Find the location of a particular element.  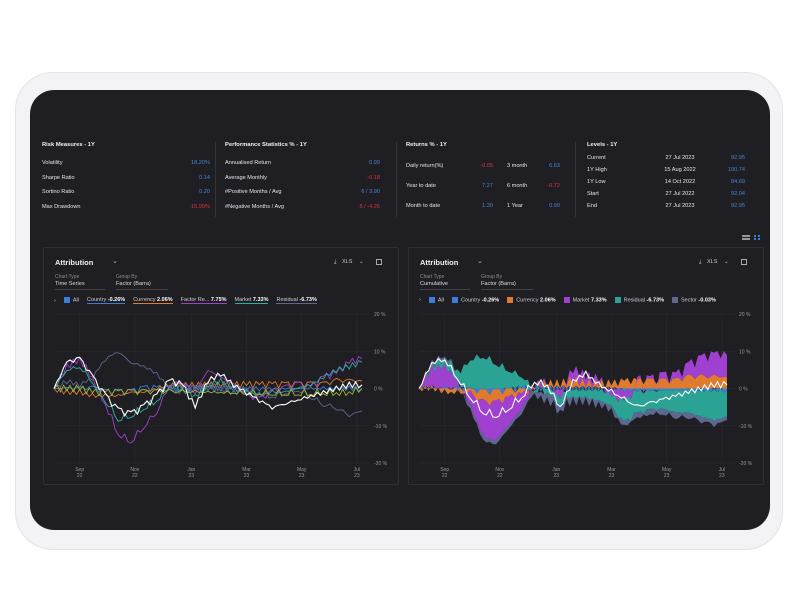

series-line-total is located at coordinates (208, 390).